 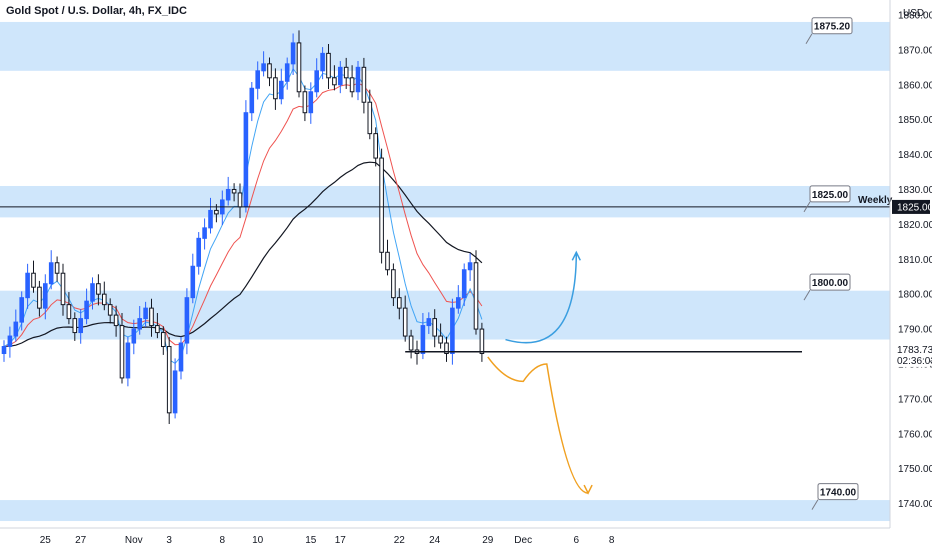 What do you see at coordinates (915, 469) in the screenshot?
I see `y-tick-label: 1750.00` at bounding box center [915, 469].